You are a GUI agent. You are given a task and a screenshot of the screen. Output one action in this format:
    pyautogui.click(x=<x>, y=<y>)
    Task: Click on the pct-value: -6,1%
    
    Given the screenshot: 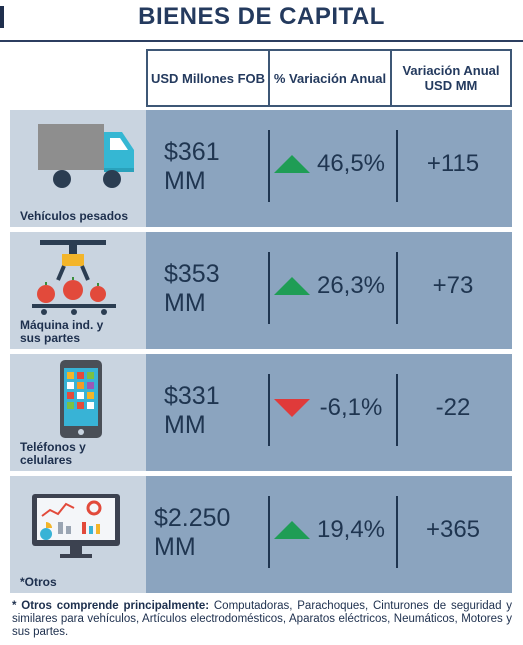 What is the action you would take?
    pyautogui.click(x=351, y=407)
    